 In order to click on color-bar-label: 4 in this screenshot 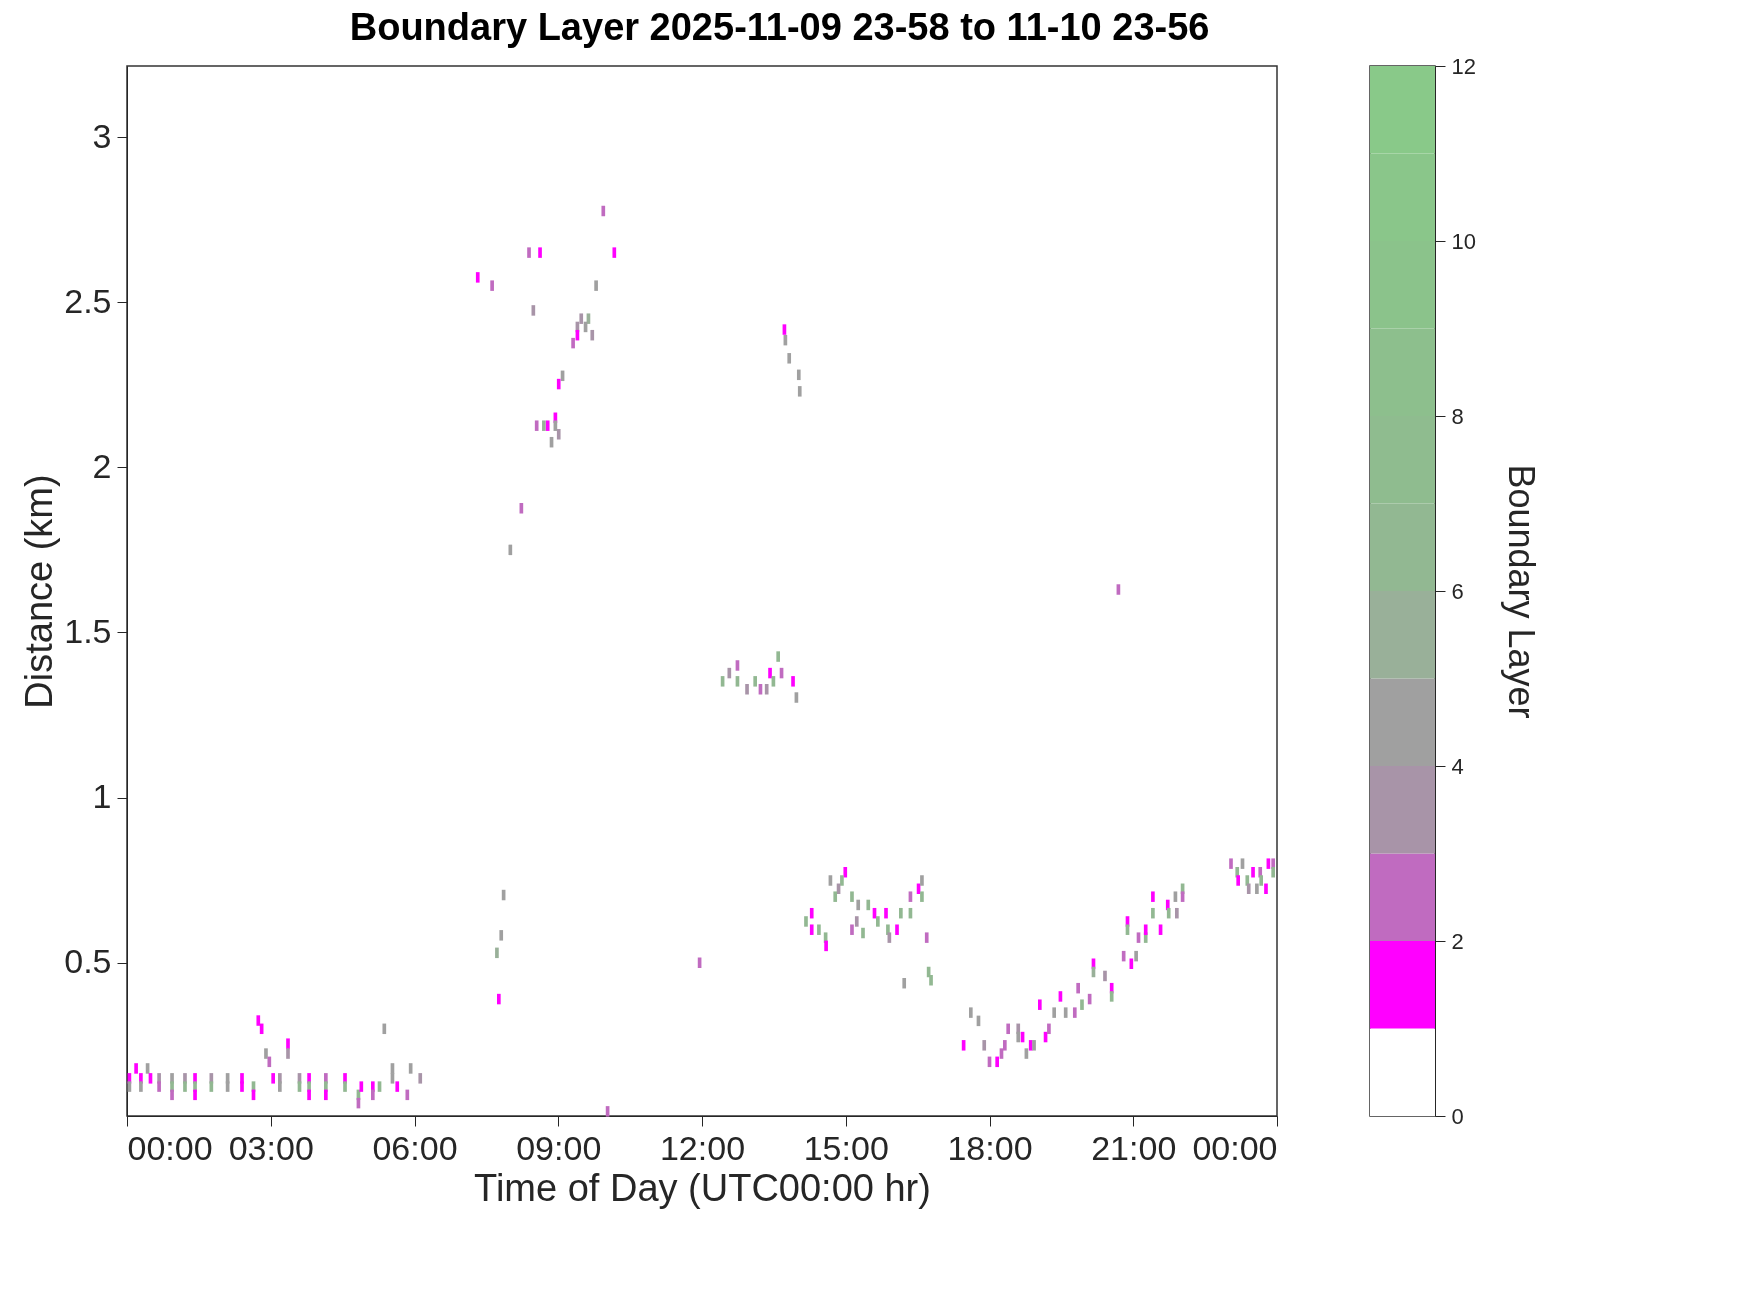, I will do `click(1457, 766)`.